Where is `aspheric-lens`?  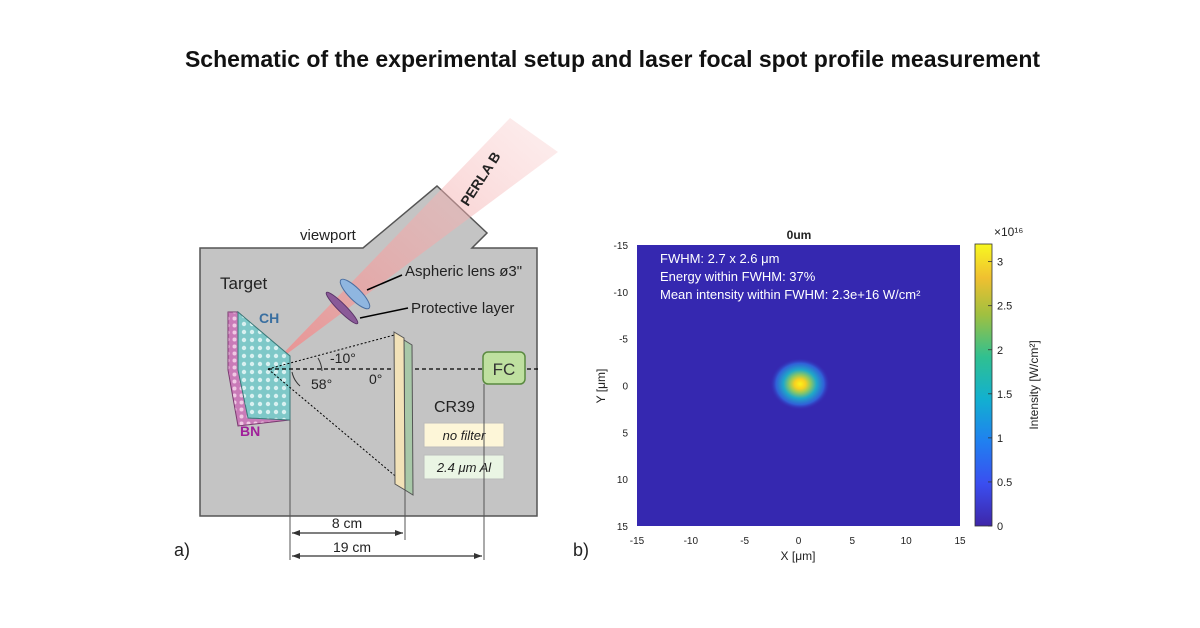 aspheric-lens is located at coordinates (355, 294).